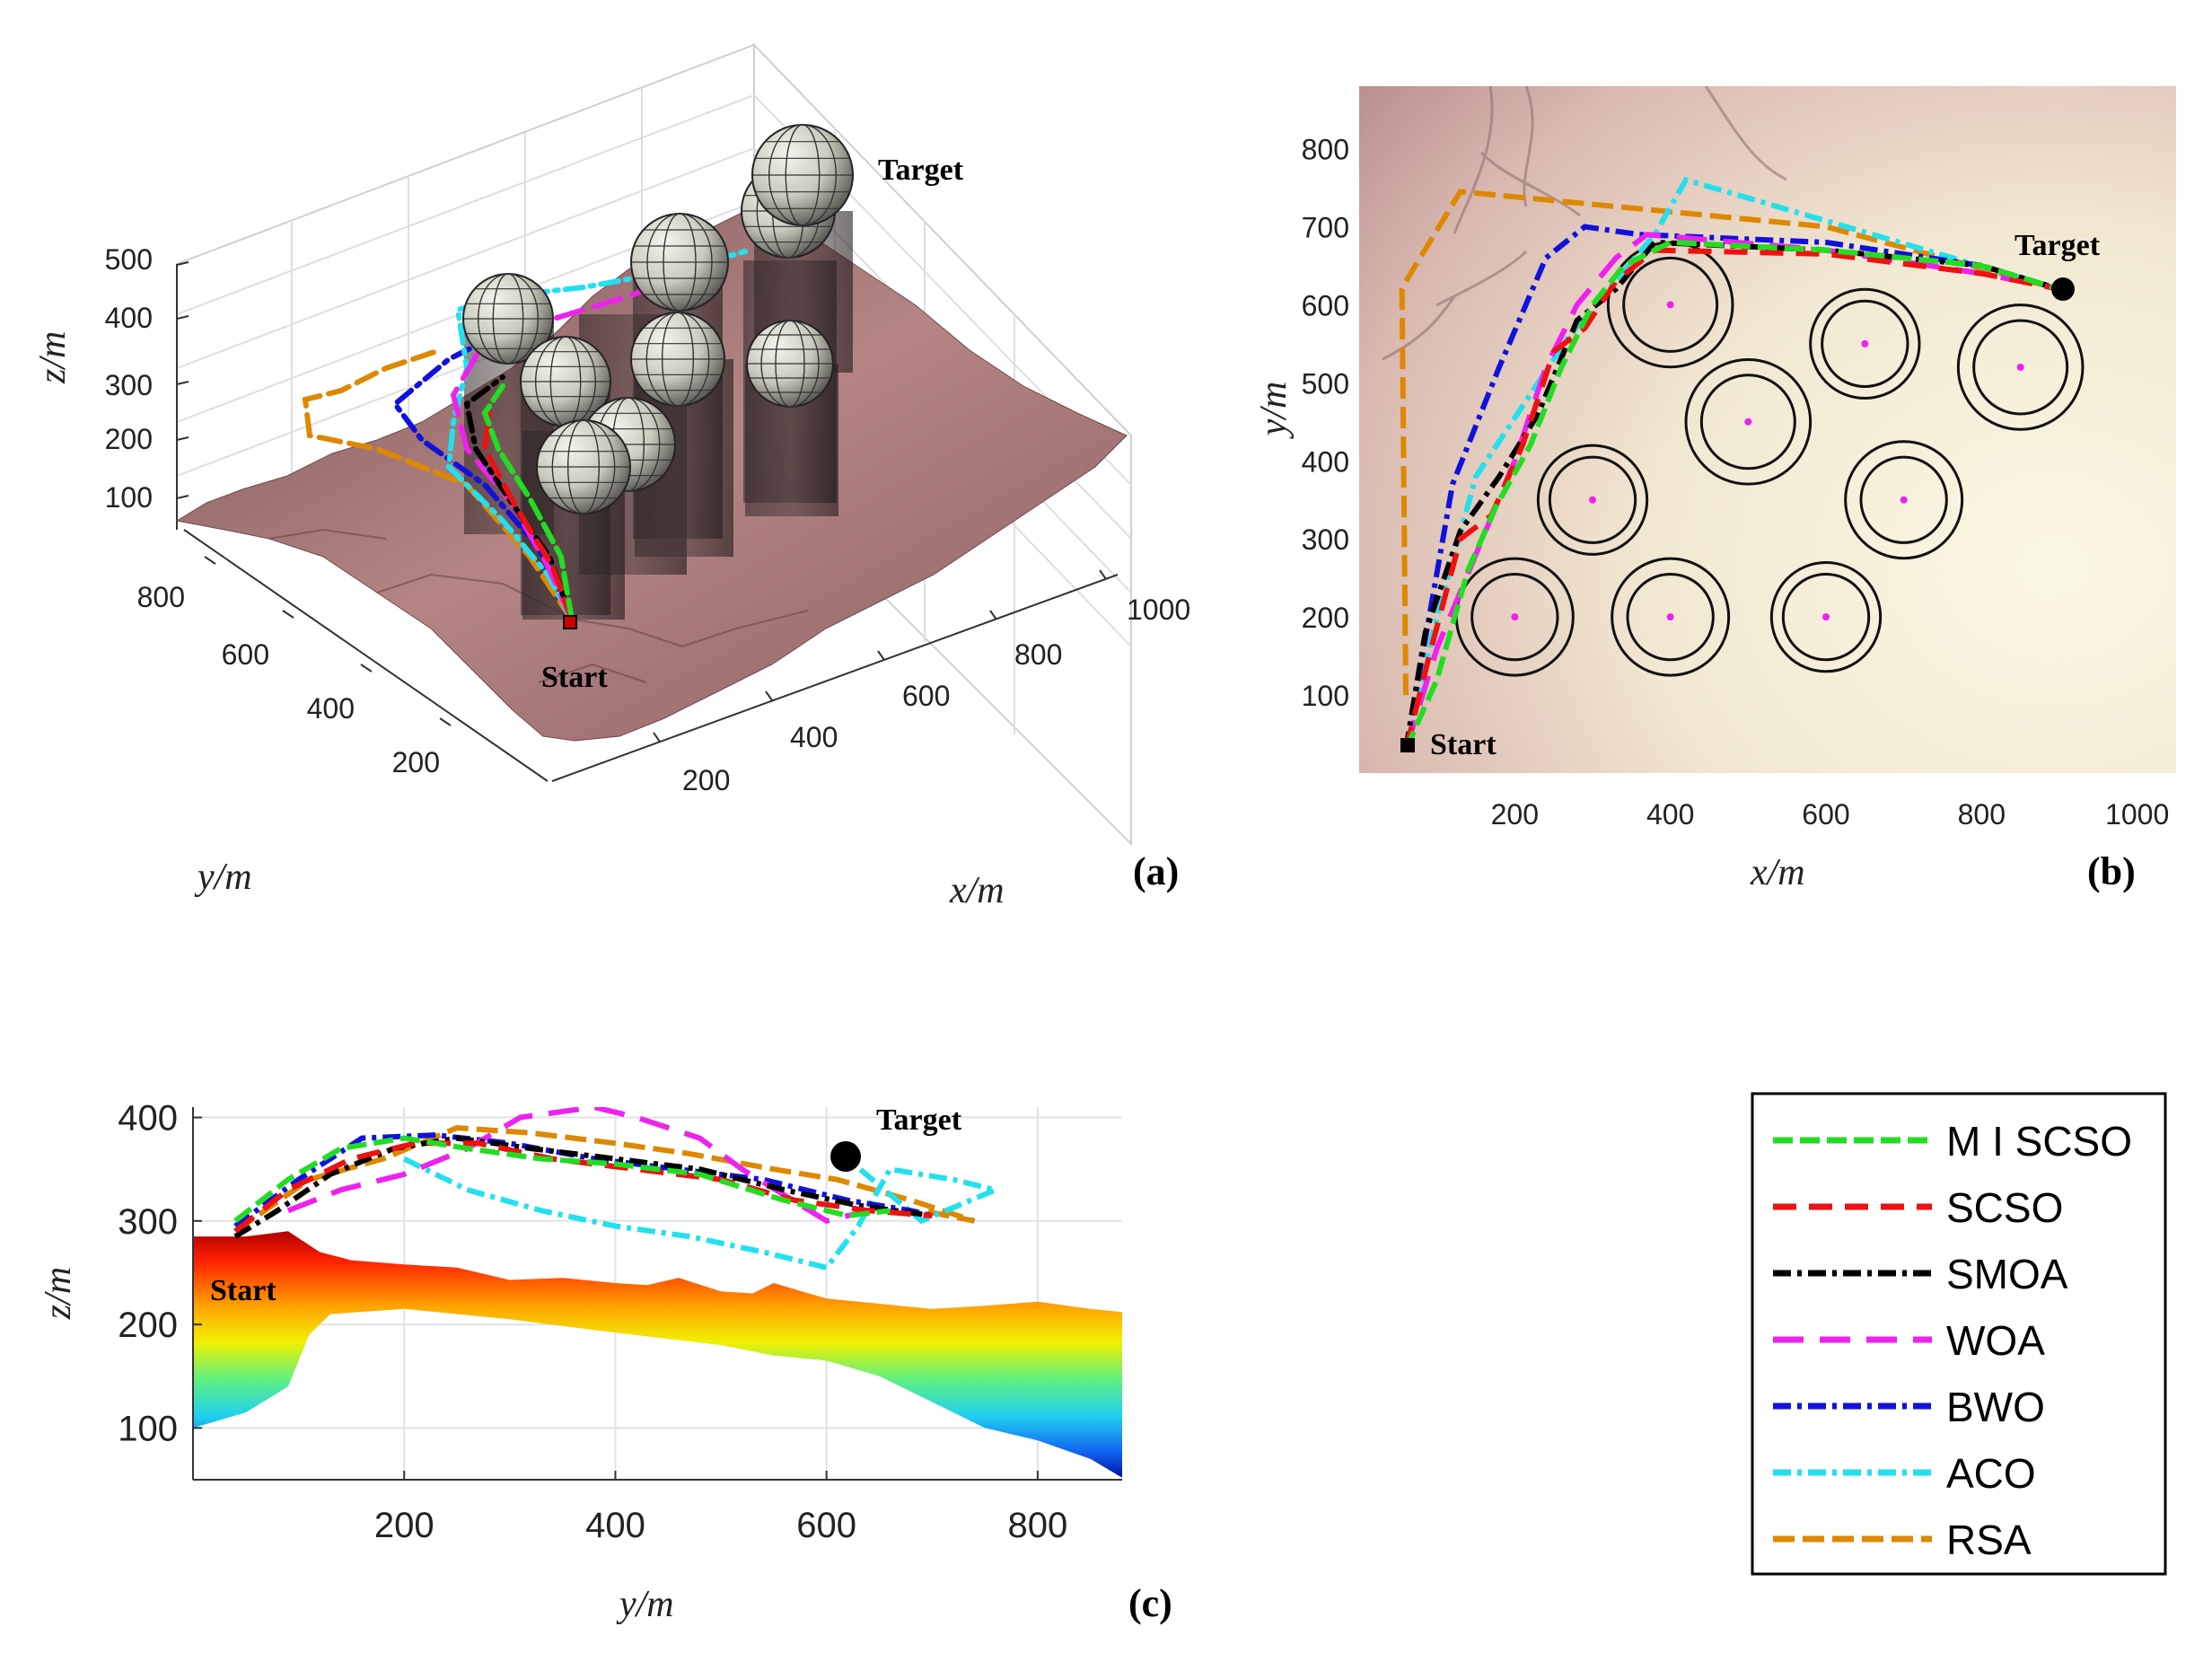  Describe the element at coordinates (657, 1354) in the screenshot. I see `panel-c-terrain` at that location.